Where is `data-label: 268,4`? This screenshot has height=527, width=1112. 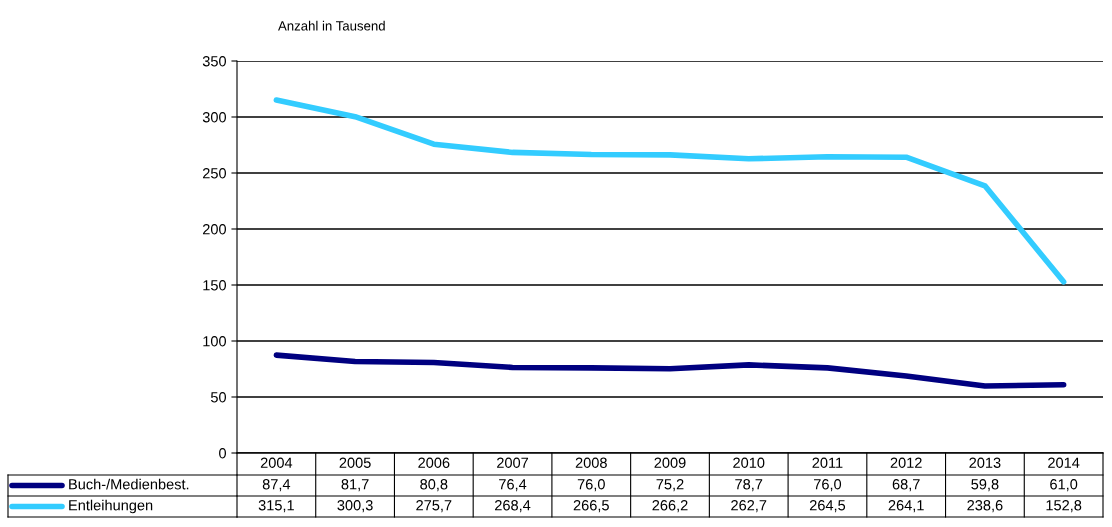
data-label: 268,4 is located at coordinates (513, 506).